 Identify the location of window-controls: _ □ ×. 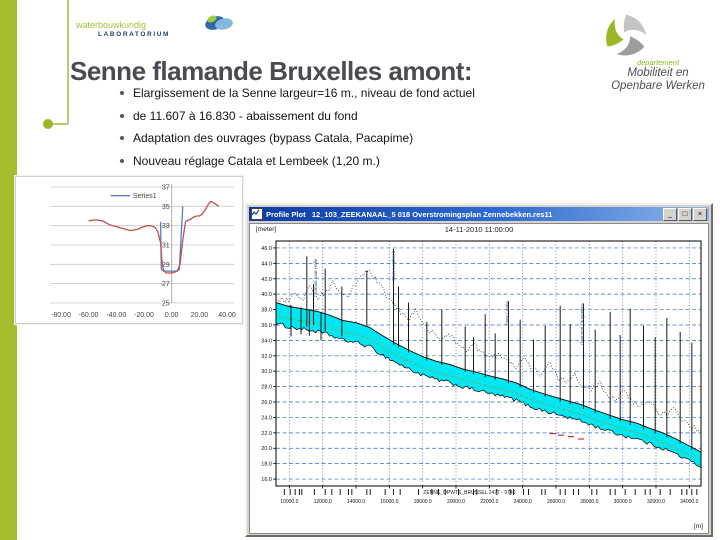
(684, 214).